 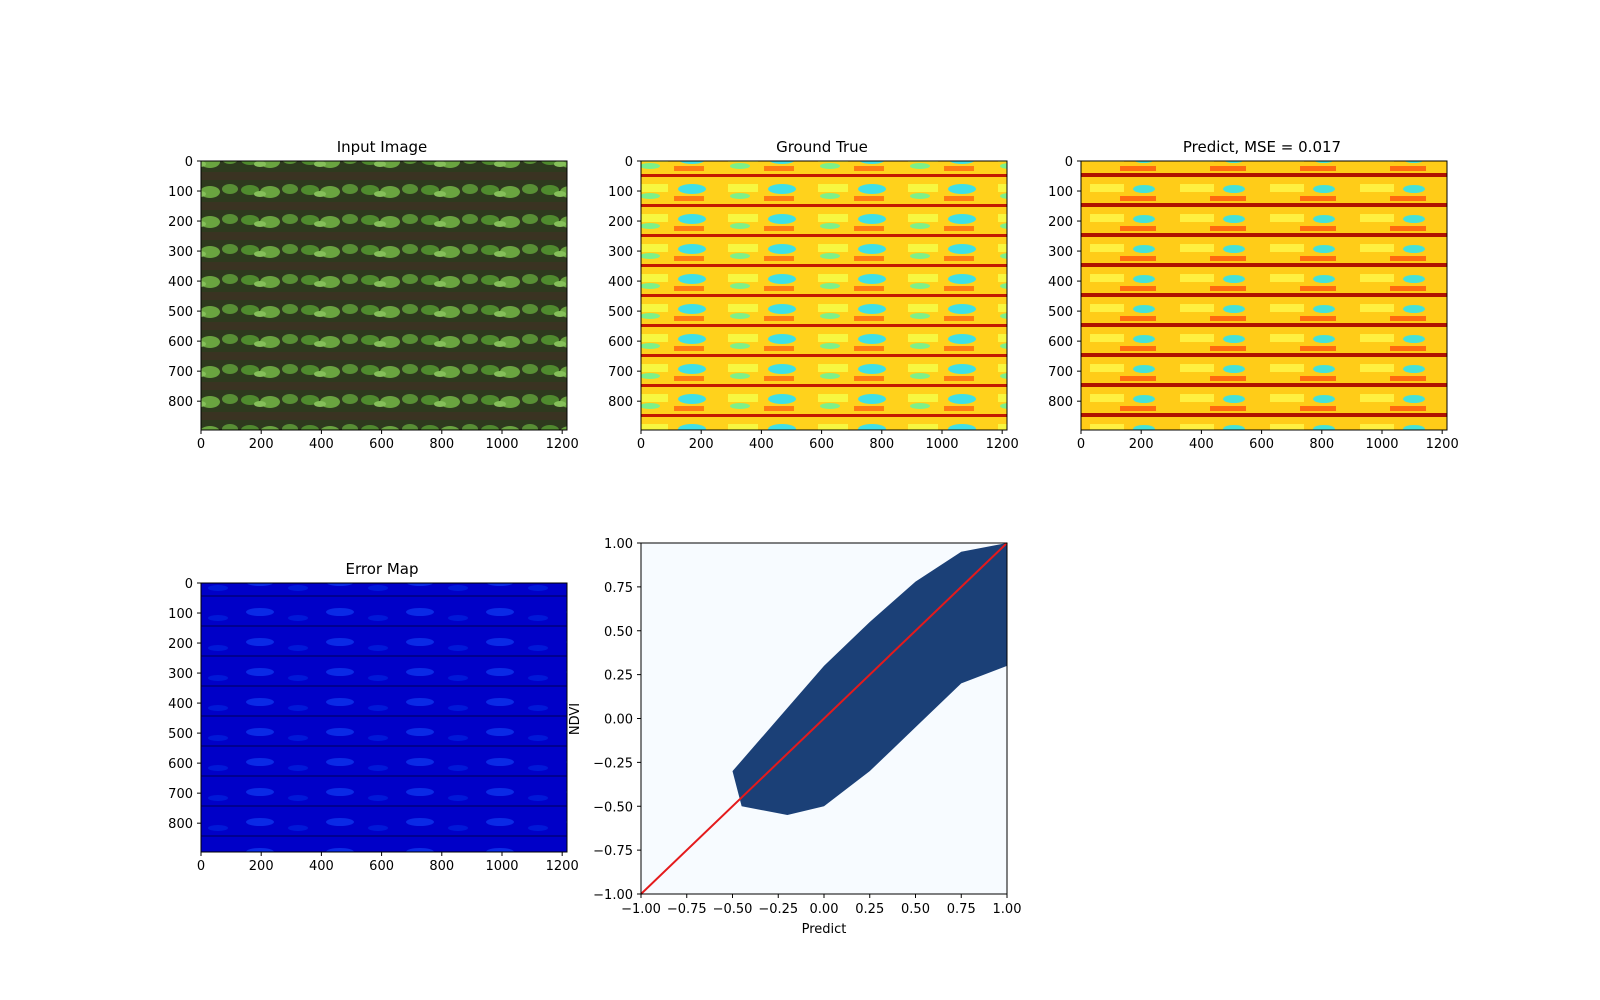 I want to click on scatter-y-tick-label: −0.25, so click(x=613, y=763).